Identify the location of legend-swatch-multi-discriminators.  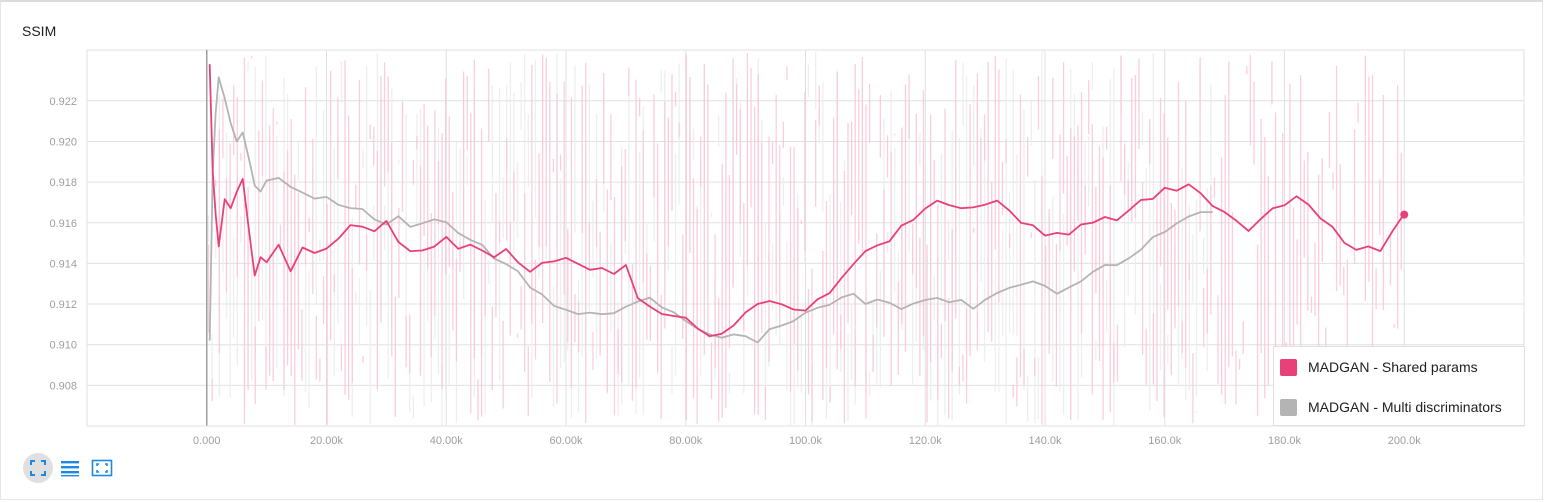
(1288, 407).